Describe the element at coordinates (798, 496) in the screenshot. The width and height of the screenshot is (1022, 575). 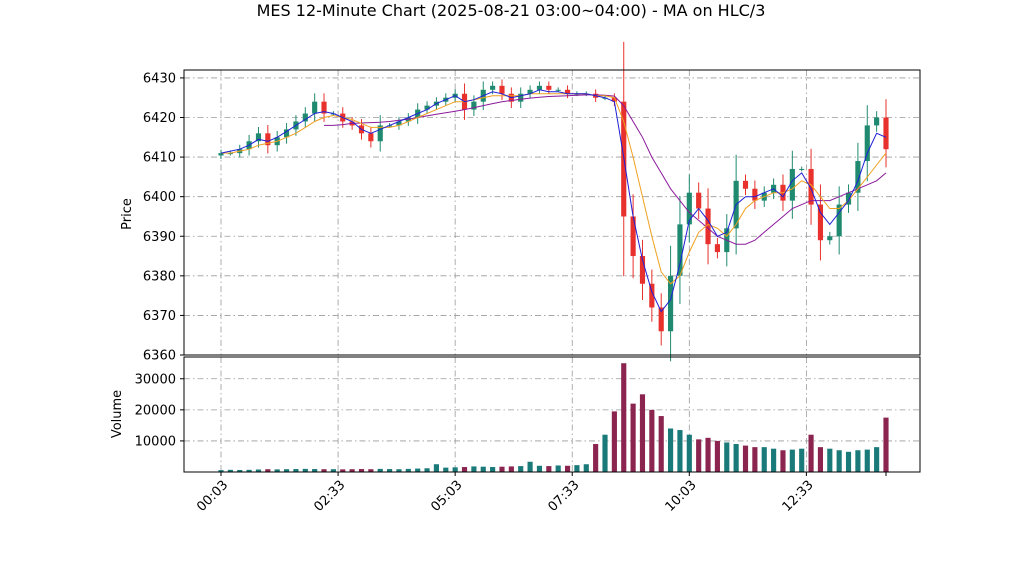
I see `x-tick-label: 12:33` at that location.